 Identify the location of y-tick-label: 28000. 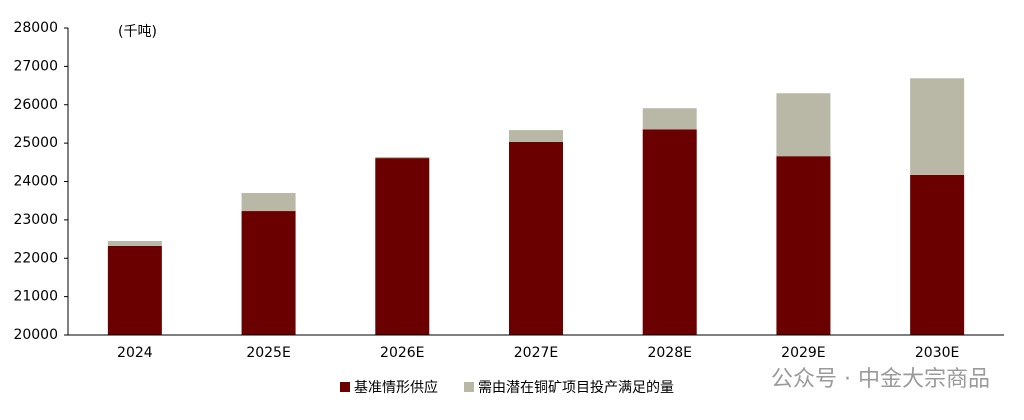
(35, 28).